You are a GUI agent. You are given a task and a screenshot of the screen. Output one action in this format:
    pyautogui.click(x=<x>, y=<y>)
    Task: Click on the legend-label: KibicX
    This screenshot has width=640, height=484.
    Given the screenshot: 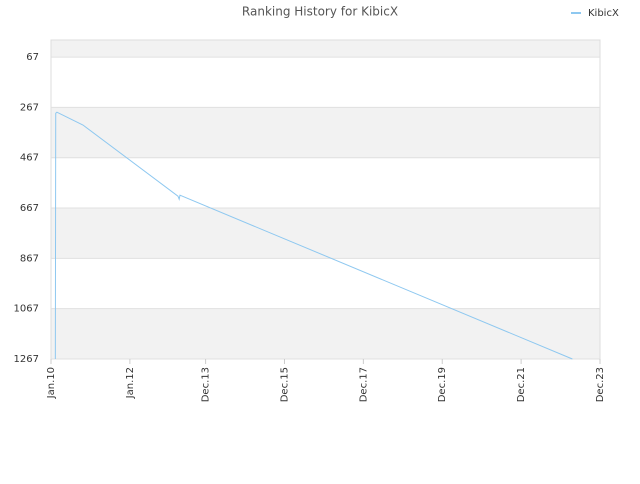 What is the action you would take?
    pyautogui.click(x=603, y=13)
    